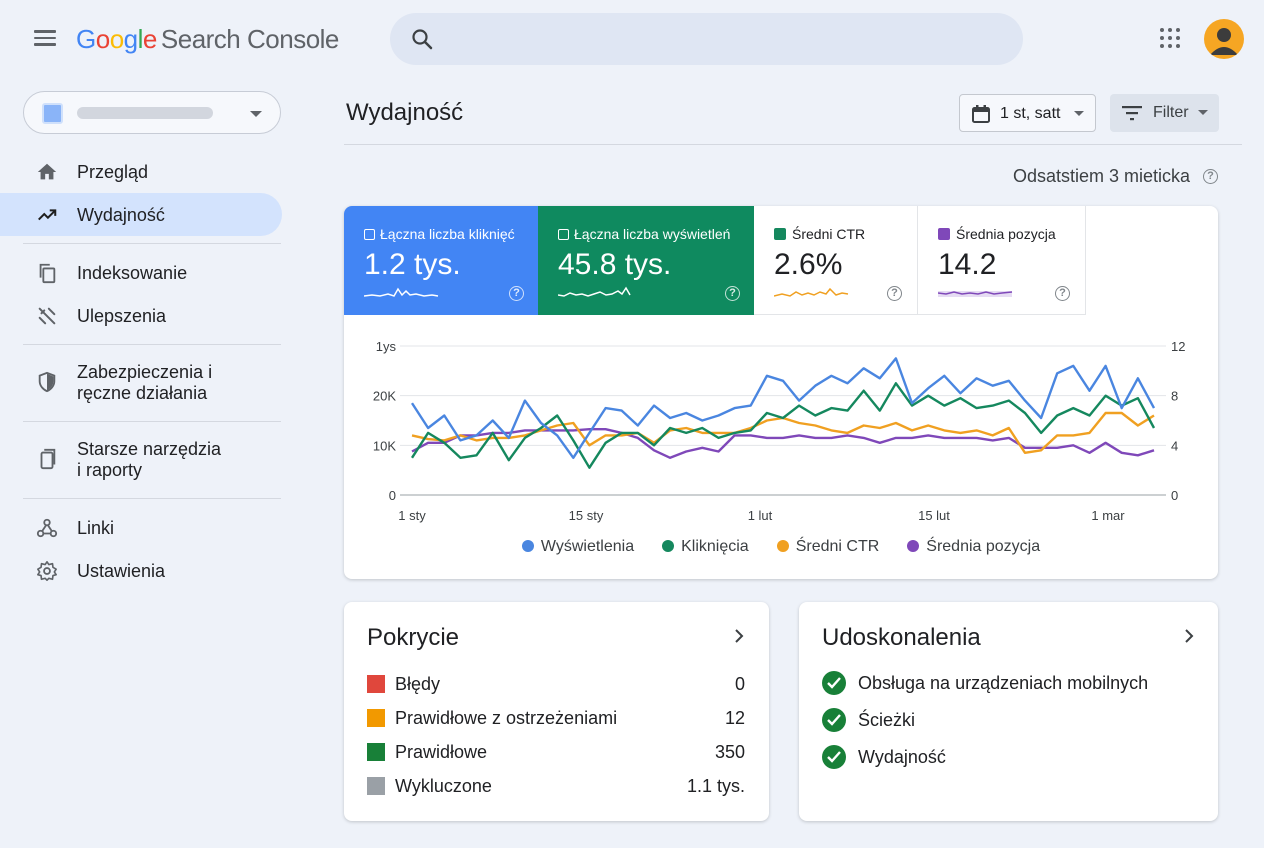  Describe the element at coordinates (422, 39) in the screenshot. I see `search-icon` at that location.